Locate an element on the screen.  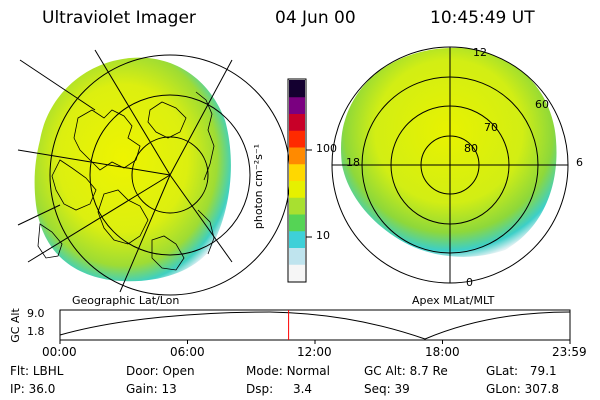
seq-label: Seq: is located at coordinates (377, 389).